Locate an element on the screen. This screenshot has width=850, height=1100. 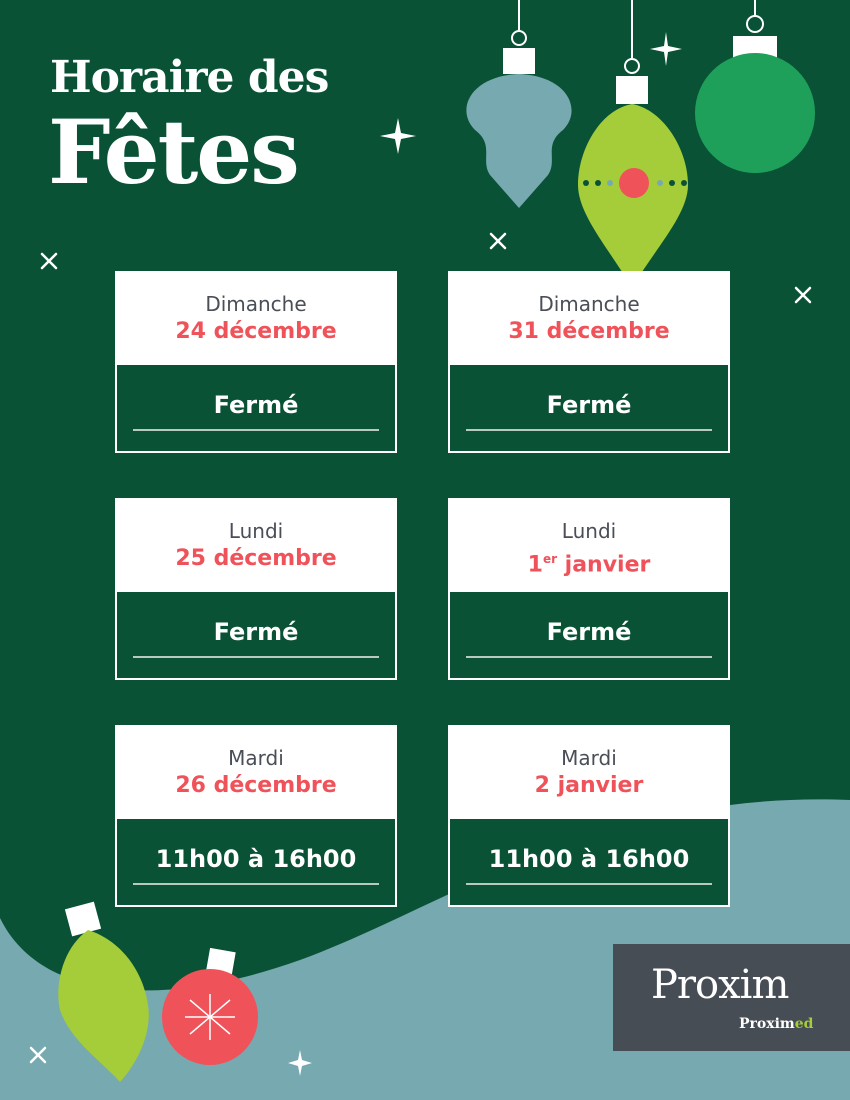
date-label: 25 décembre is located at coordinates (256, 558).